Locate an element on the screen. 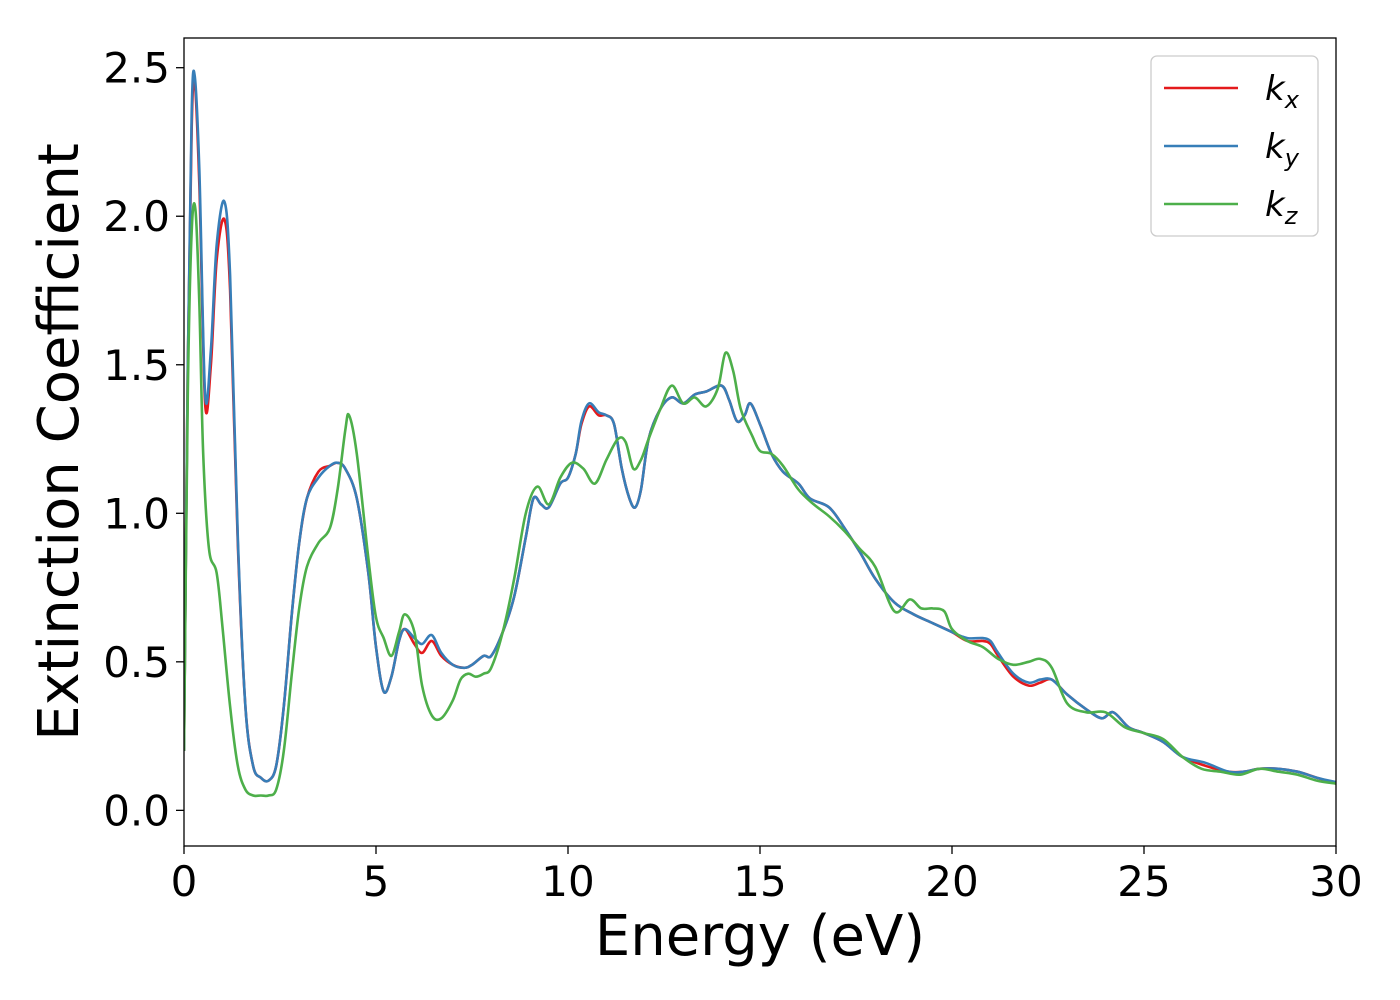 The image size is (1400, 1000). y-tick-label: 0.5 is located at coordinates (136, 662).